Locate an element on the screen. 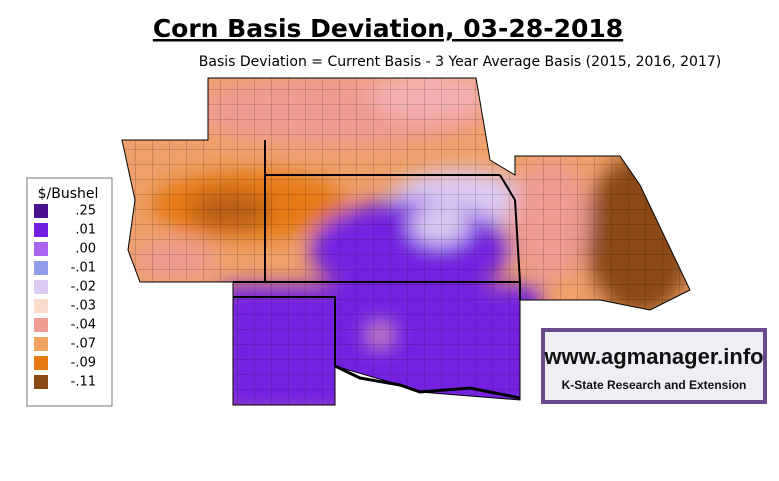 The width and height of the screenshot is (779, 481). logo-org: K-State Research and Extension is located at coordinates (654, 385).